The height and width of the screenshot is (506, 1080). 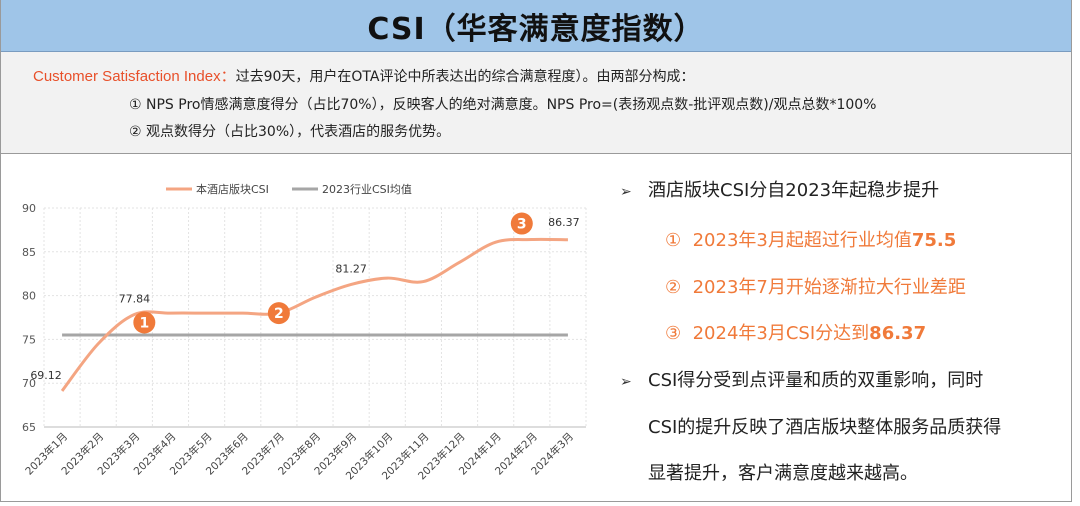 What do you see at coordinates (673, 287) in the screenshot?
I see `note-sub-2-num: ②` at bounding box center [673, 287].